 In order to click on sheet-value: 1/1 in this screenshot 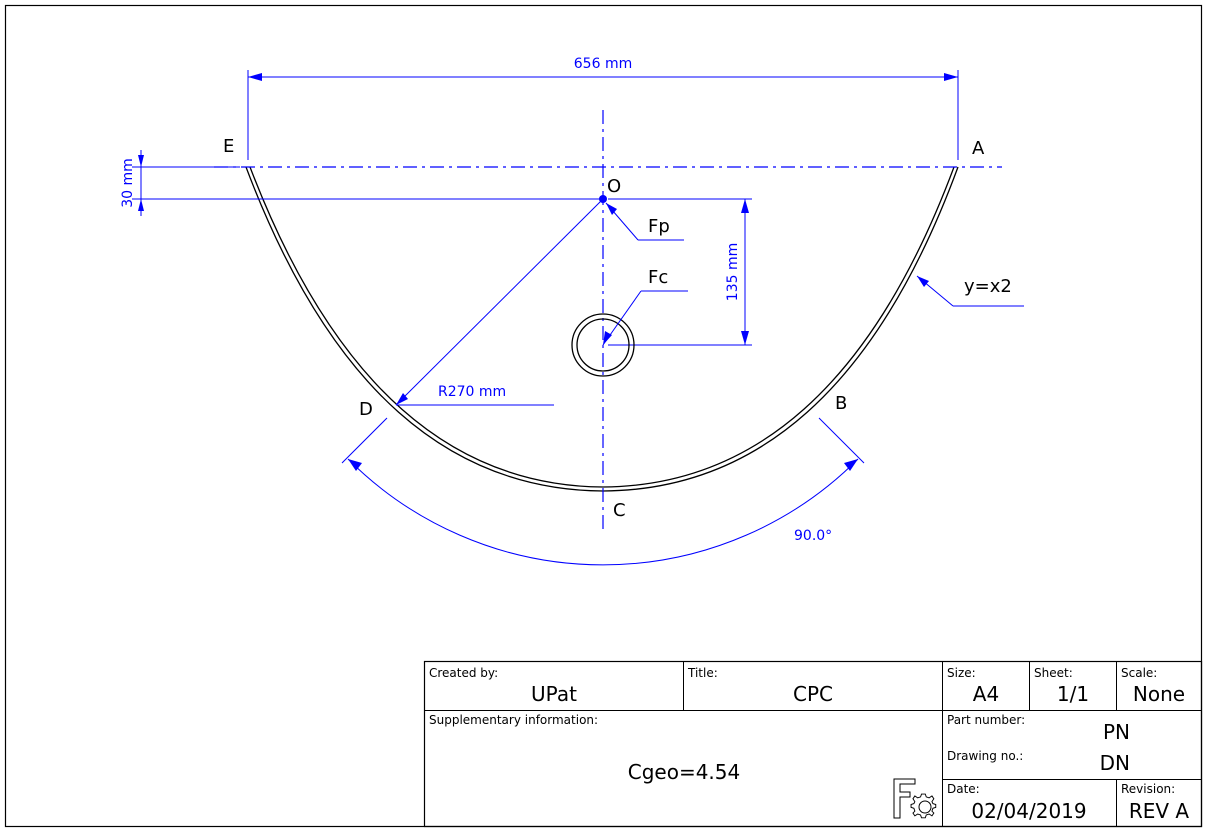, I will do `click(1073, 694)`.